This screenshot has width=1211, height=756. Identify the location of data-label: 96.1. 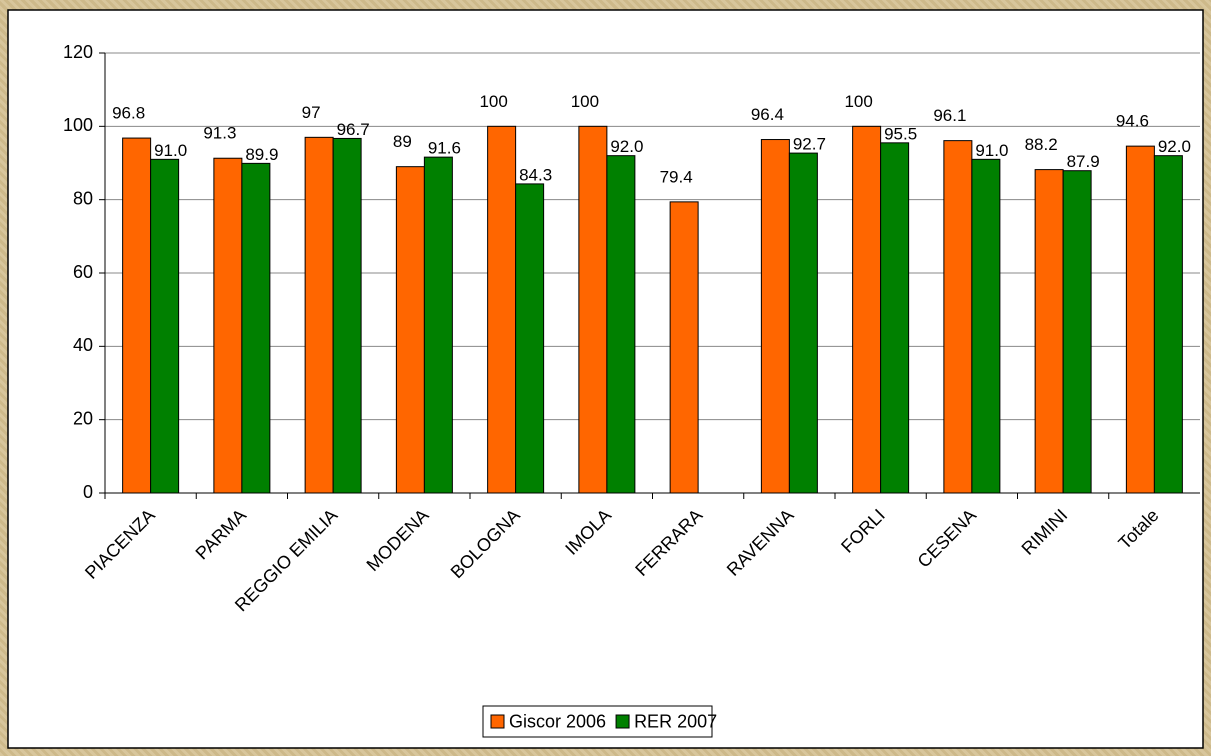
(949, 115).